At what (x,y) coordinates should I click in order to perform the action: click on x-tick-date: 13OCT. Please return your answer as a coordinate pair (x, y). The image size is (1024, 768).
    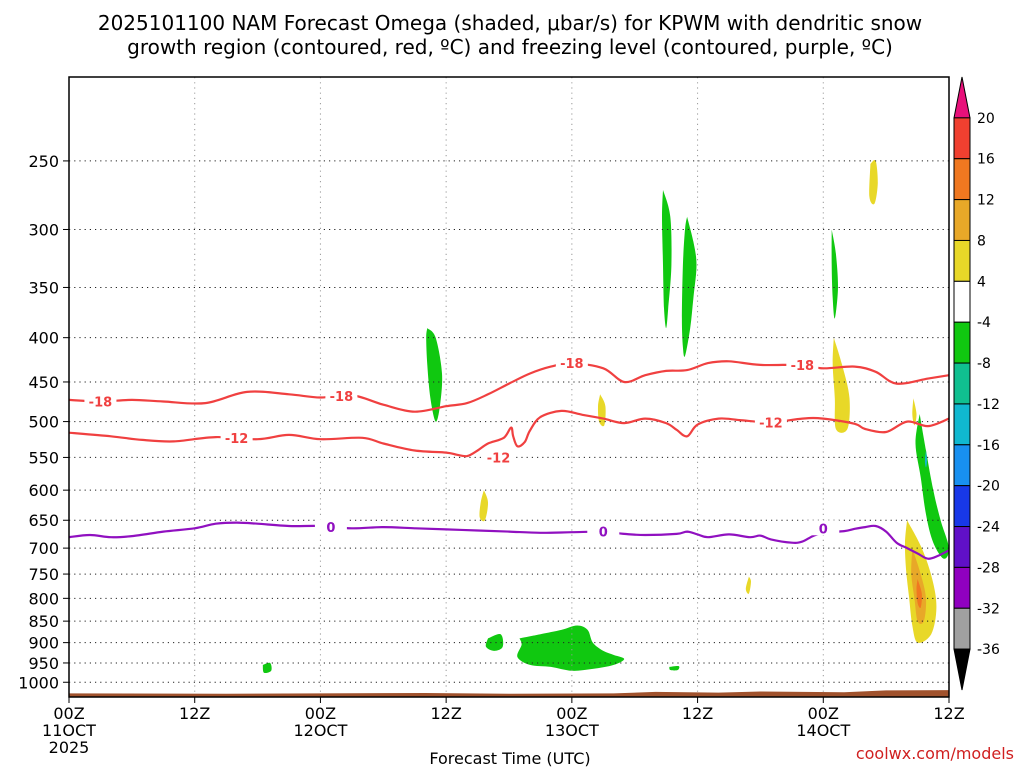
    Looking at the image, I should click on (572, 730).